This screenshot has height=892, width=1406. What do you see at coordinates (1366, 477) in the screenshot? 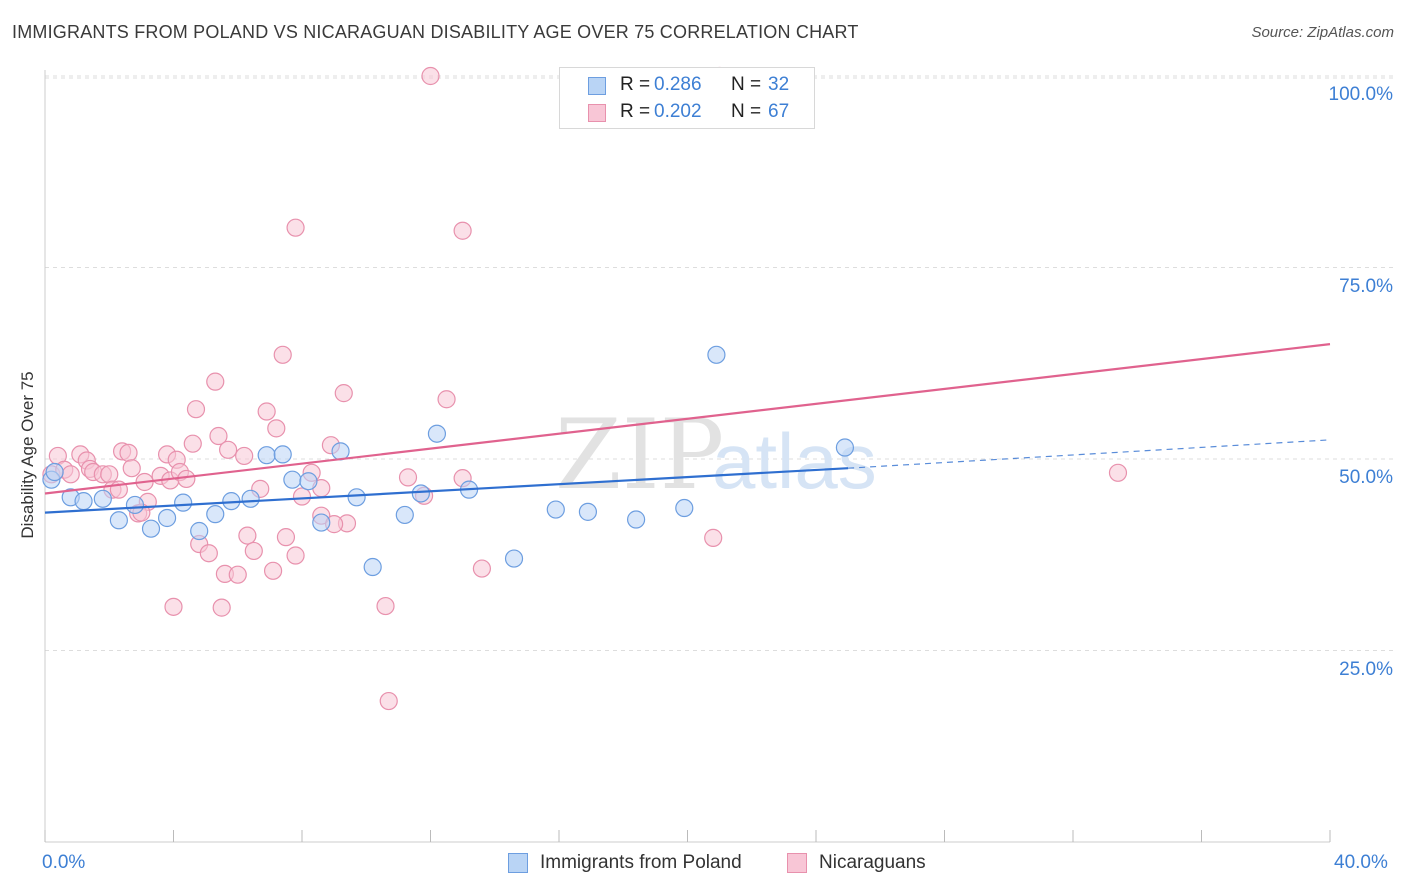
I see `y-tick-label: 50.0%` at bounding box center [1366, 477].